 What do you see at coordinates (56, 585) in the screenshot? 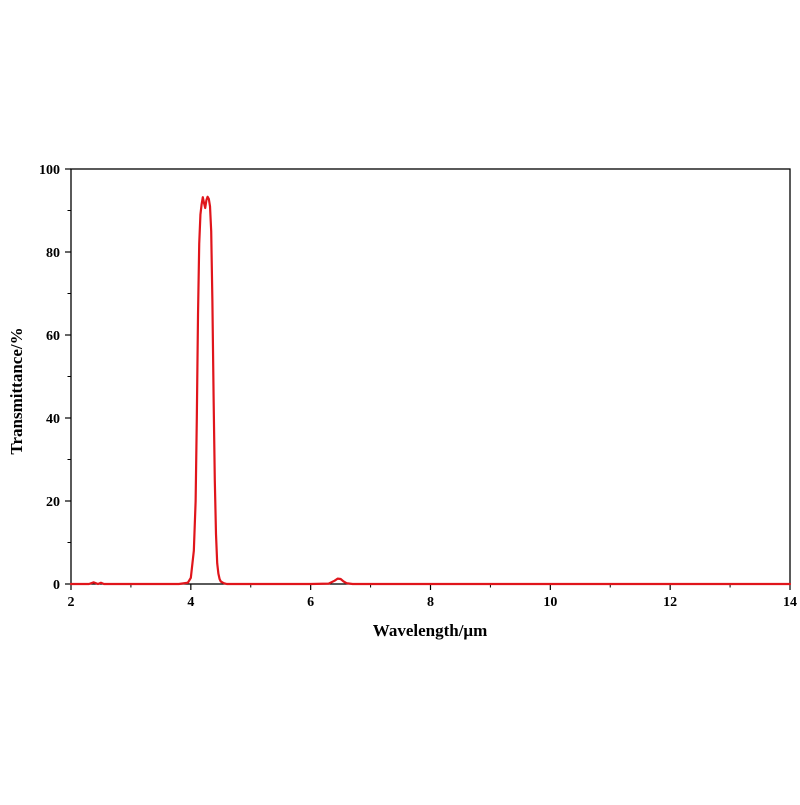
I see `y-tick-label: 0` at bounding box center [56, 585].